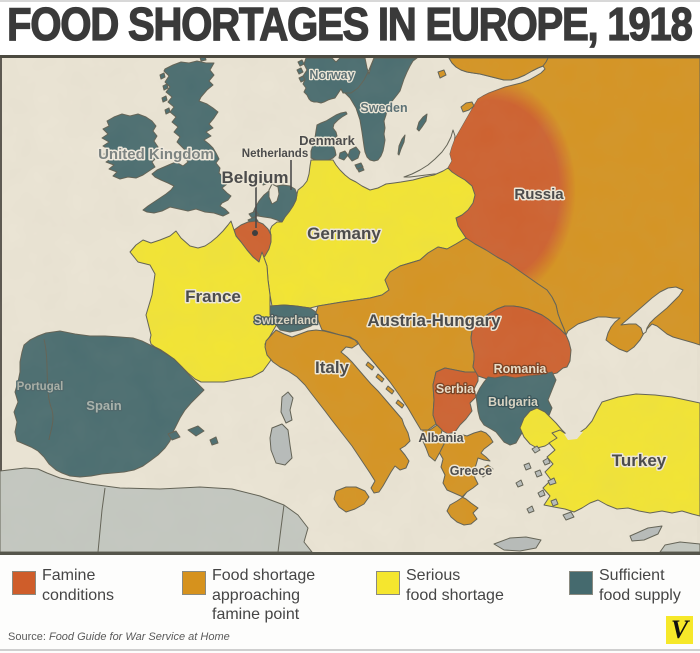  Describe the element at coordinates (103, 405) in the screenshot. I see `svg-text: Spain` at that location.